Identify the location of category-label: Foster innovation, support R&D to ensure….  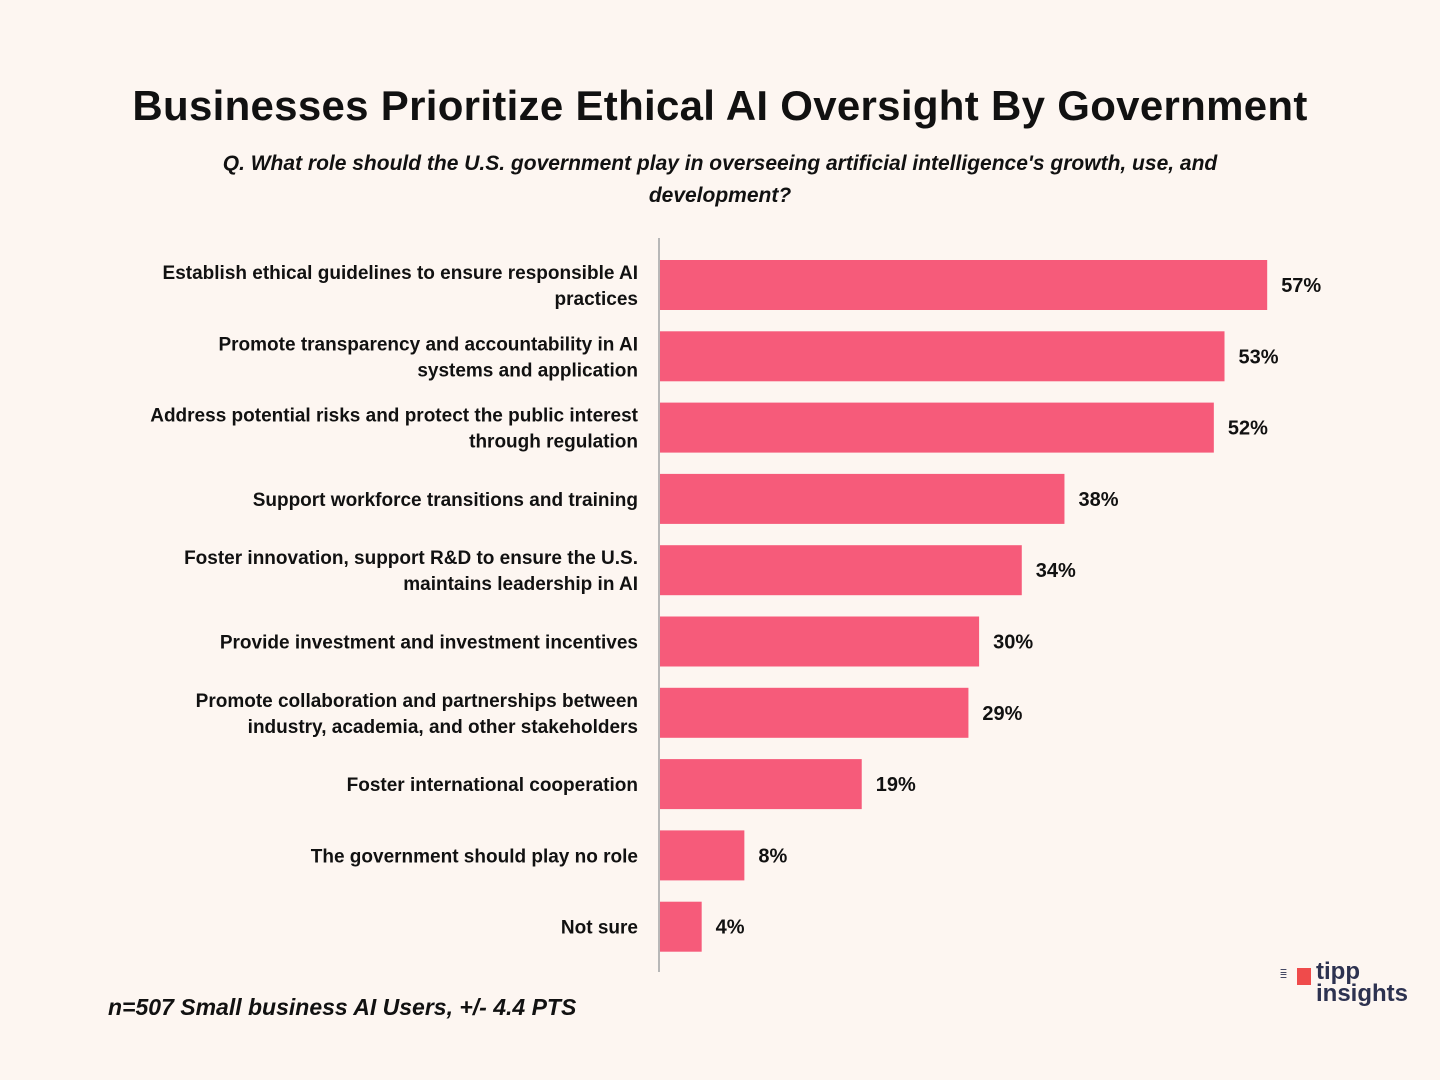
(411, 571).